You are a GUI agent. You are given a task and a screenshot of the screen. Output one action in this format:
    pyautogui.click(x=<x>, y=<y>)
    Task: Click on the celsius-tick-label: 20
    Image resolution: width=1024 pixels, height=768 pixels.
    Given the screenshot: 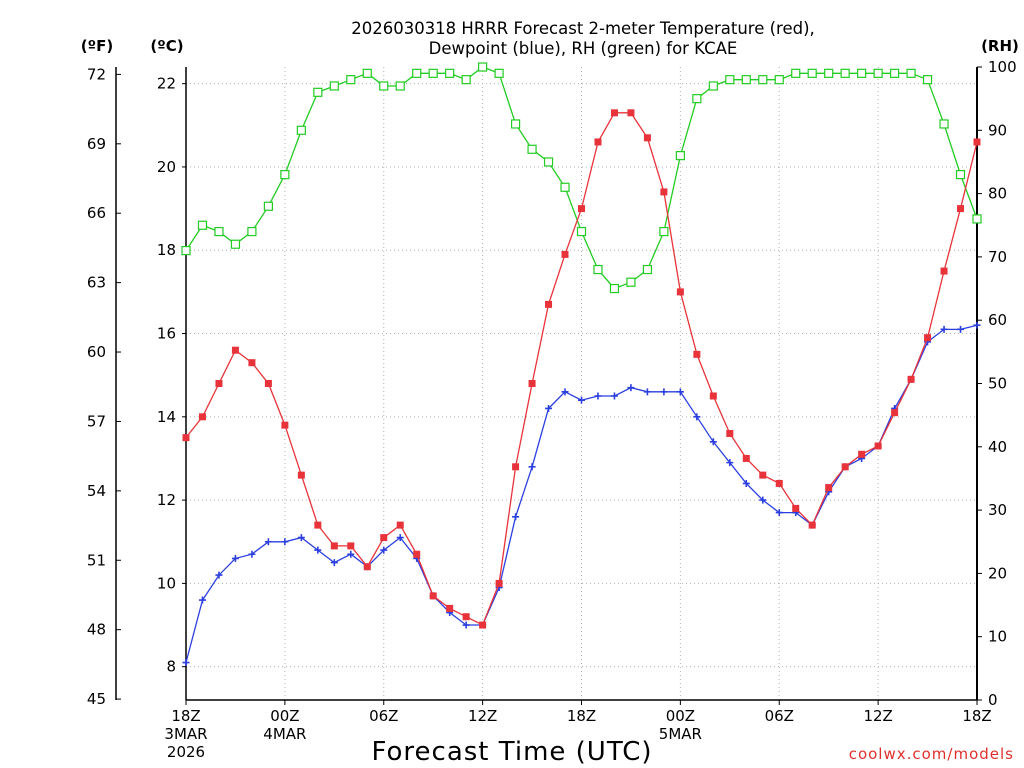 What is the action you would take?
    pyautogui.click(x=166, y=167)
    